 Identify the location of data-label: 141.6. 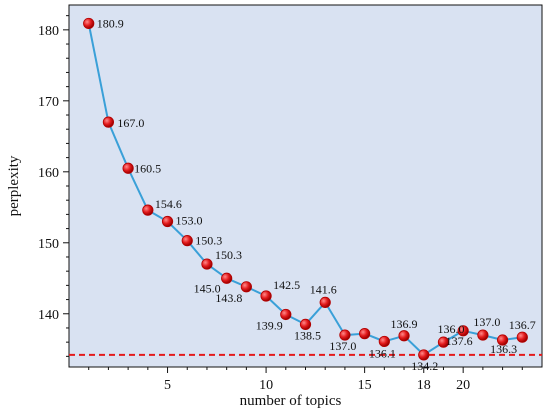
(323, 289).